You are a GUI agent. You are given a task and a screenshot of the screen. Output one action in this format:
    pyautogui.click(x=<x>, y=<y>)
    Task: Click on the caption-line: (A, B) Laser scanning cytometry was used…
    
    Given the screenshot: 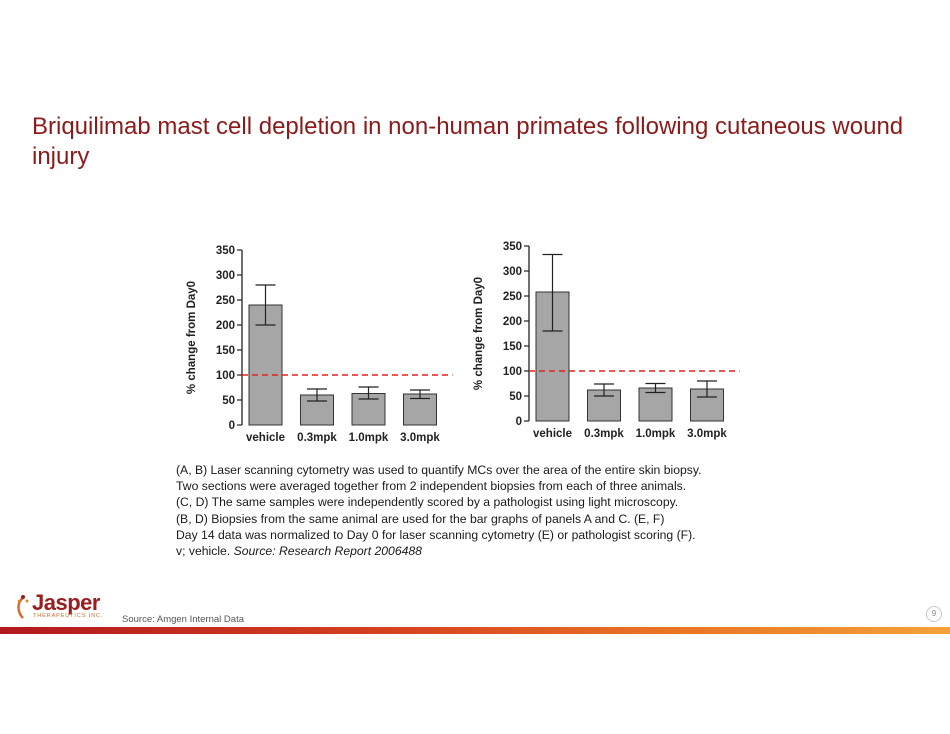 What is the action you would take?
    pyautogui.click(x=439, y=470)
    